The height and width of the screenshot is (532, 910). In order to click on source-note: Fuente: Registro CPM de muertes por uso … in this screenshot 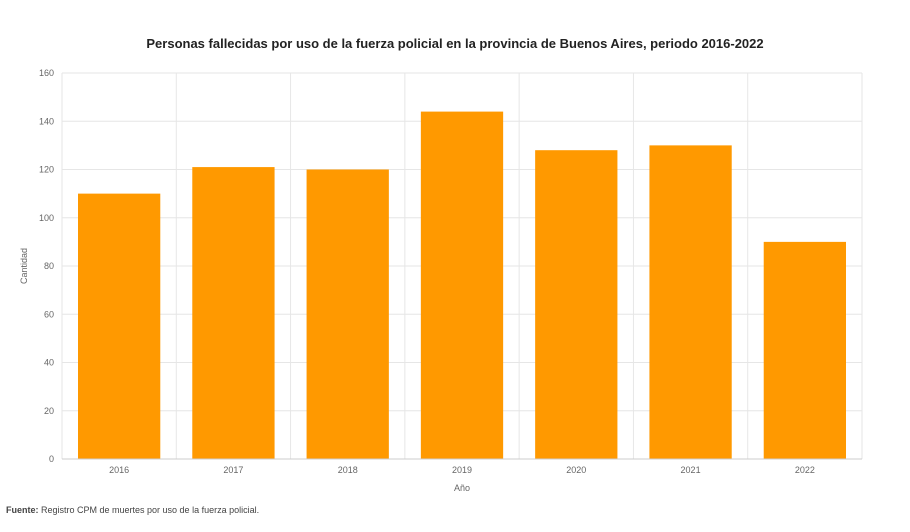, I will do `click(132, 510)`.